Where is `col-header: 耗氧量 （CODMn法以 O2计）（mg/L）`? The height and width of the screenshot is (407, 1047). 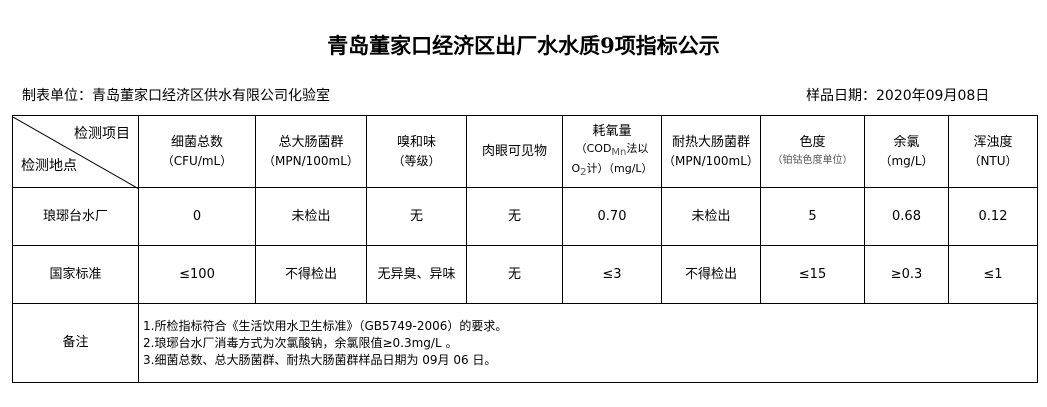
col-header: 耗氧量 （CODMn法以 O2计）（mg/L） is located at coordinates (612, 151).